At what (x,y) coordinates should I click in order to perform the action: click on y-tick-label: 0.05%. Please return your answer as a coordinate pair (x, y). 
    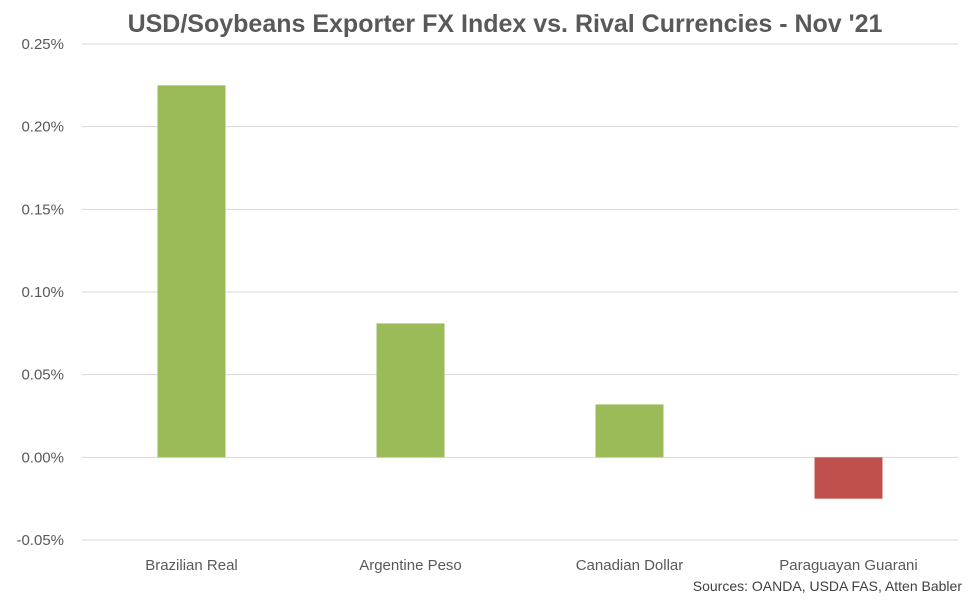
    Looking at the image, I should click on (42, 375).